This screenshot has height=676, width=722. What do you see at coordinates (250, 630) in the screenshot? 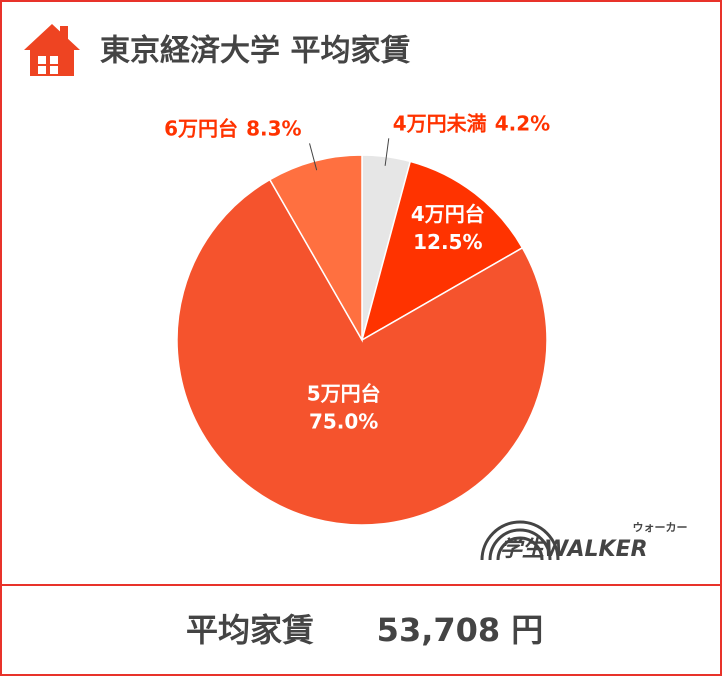
I see `footer-label: 平均家賃` at bounding box center [250, 630].